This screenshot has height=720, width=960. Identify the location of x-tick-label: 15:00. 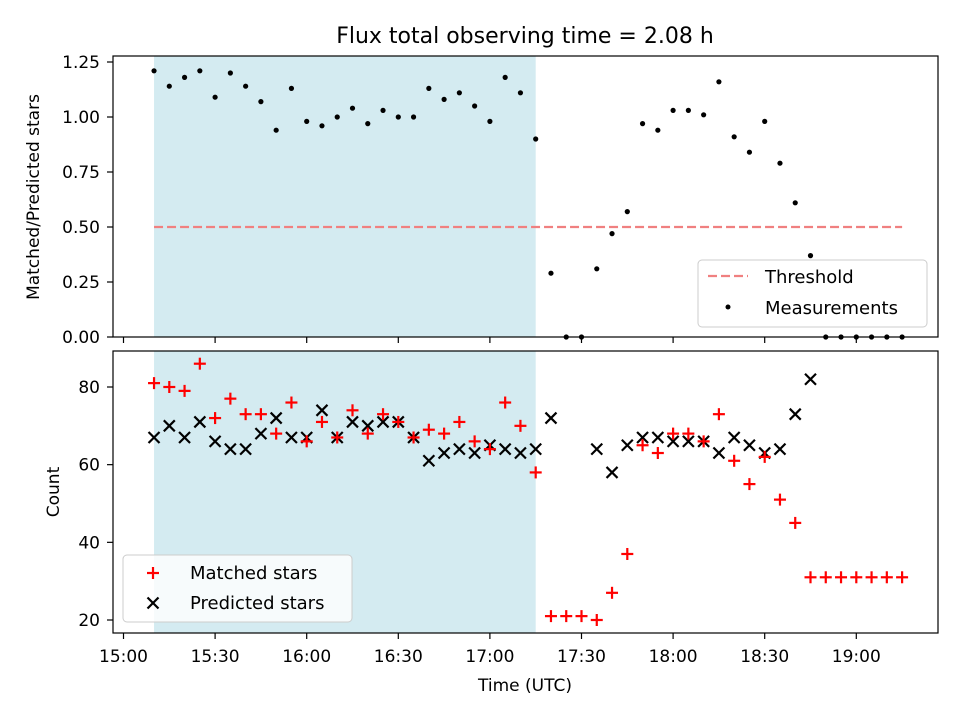
(123, 657).